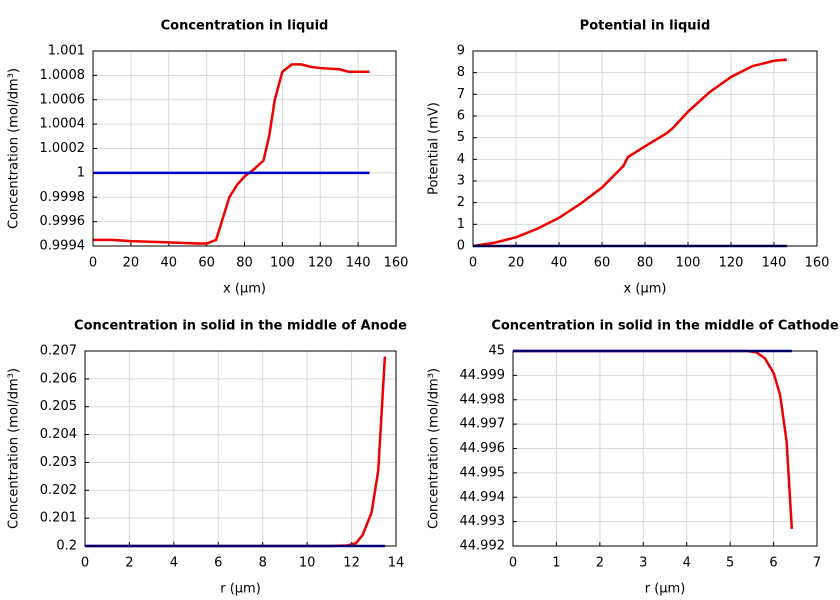  I want to click on x-tick-label: 14, so click(396, 563).